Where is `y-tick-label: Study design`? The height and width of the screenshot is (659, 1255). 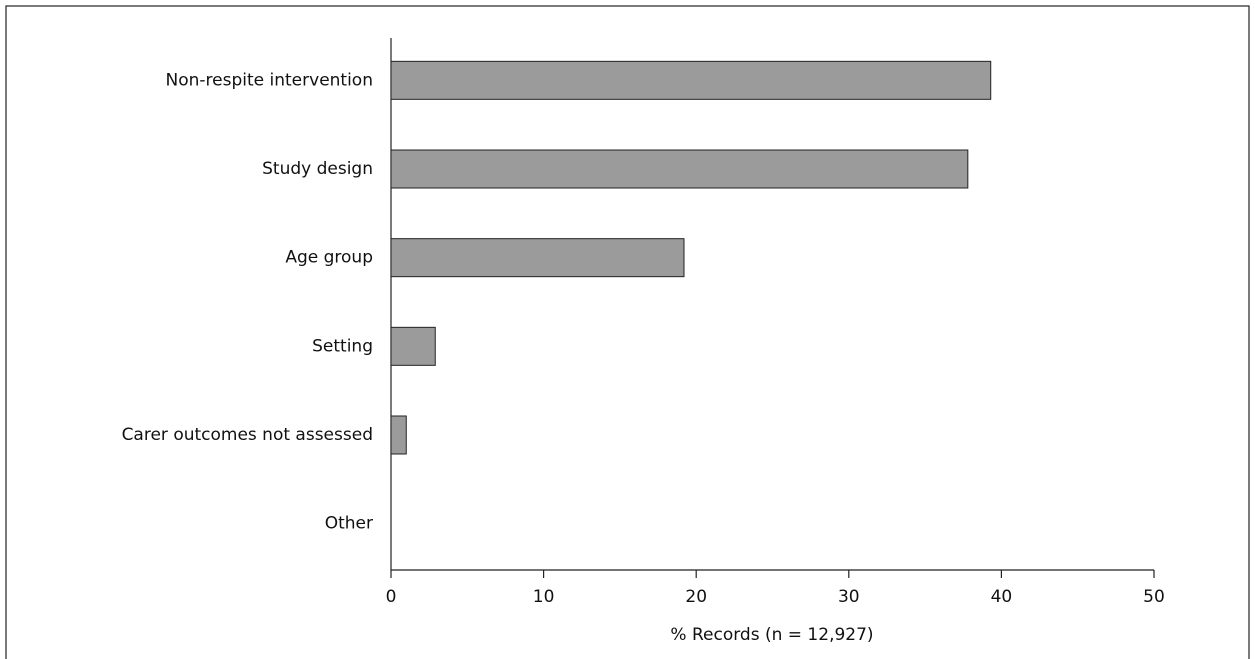
y-tick-label: Study design is located at coordinates (317, 169).